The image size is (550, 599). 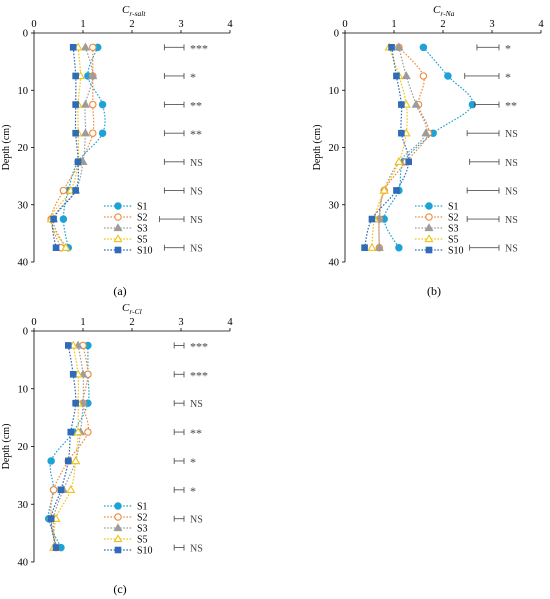 I want to click on y-tick-label: 0, so click(x=336, y=34).